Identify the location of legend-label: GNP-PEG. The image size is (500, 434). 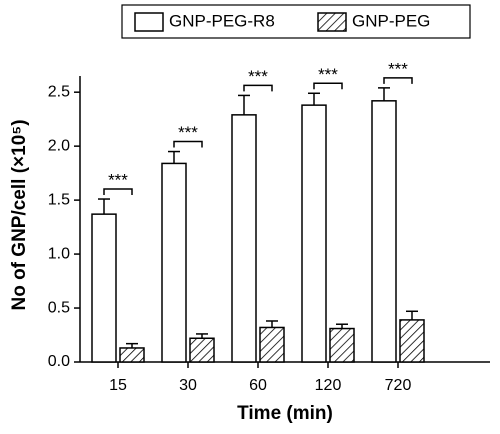
(391, 20).